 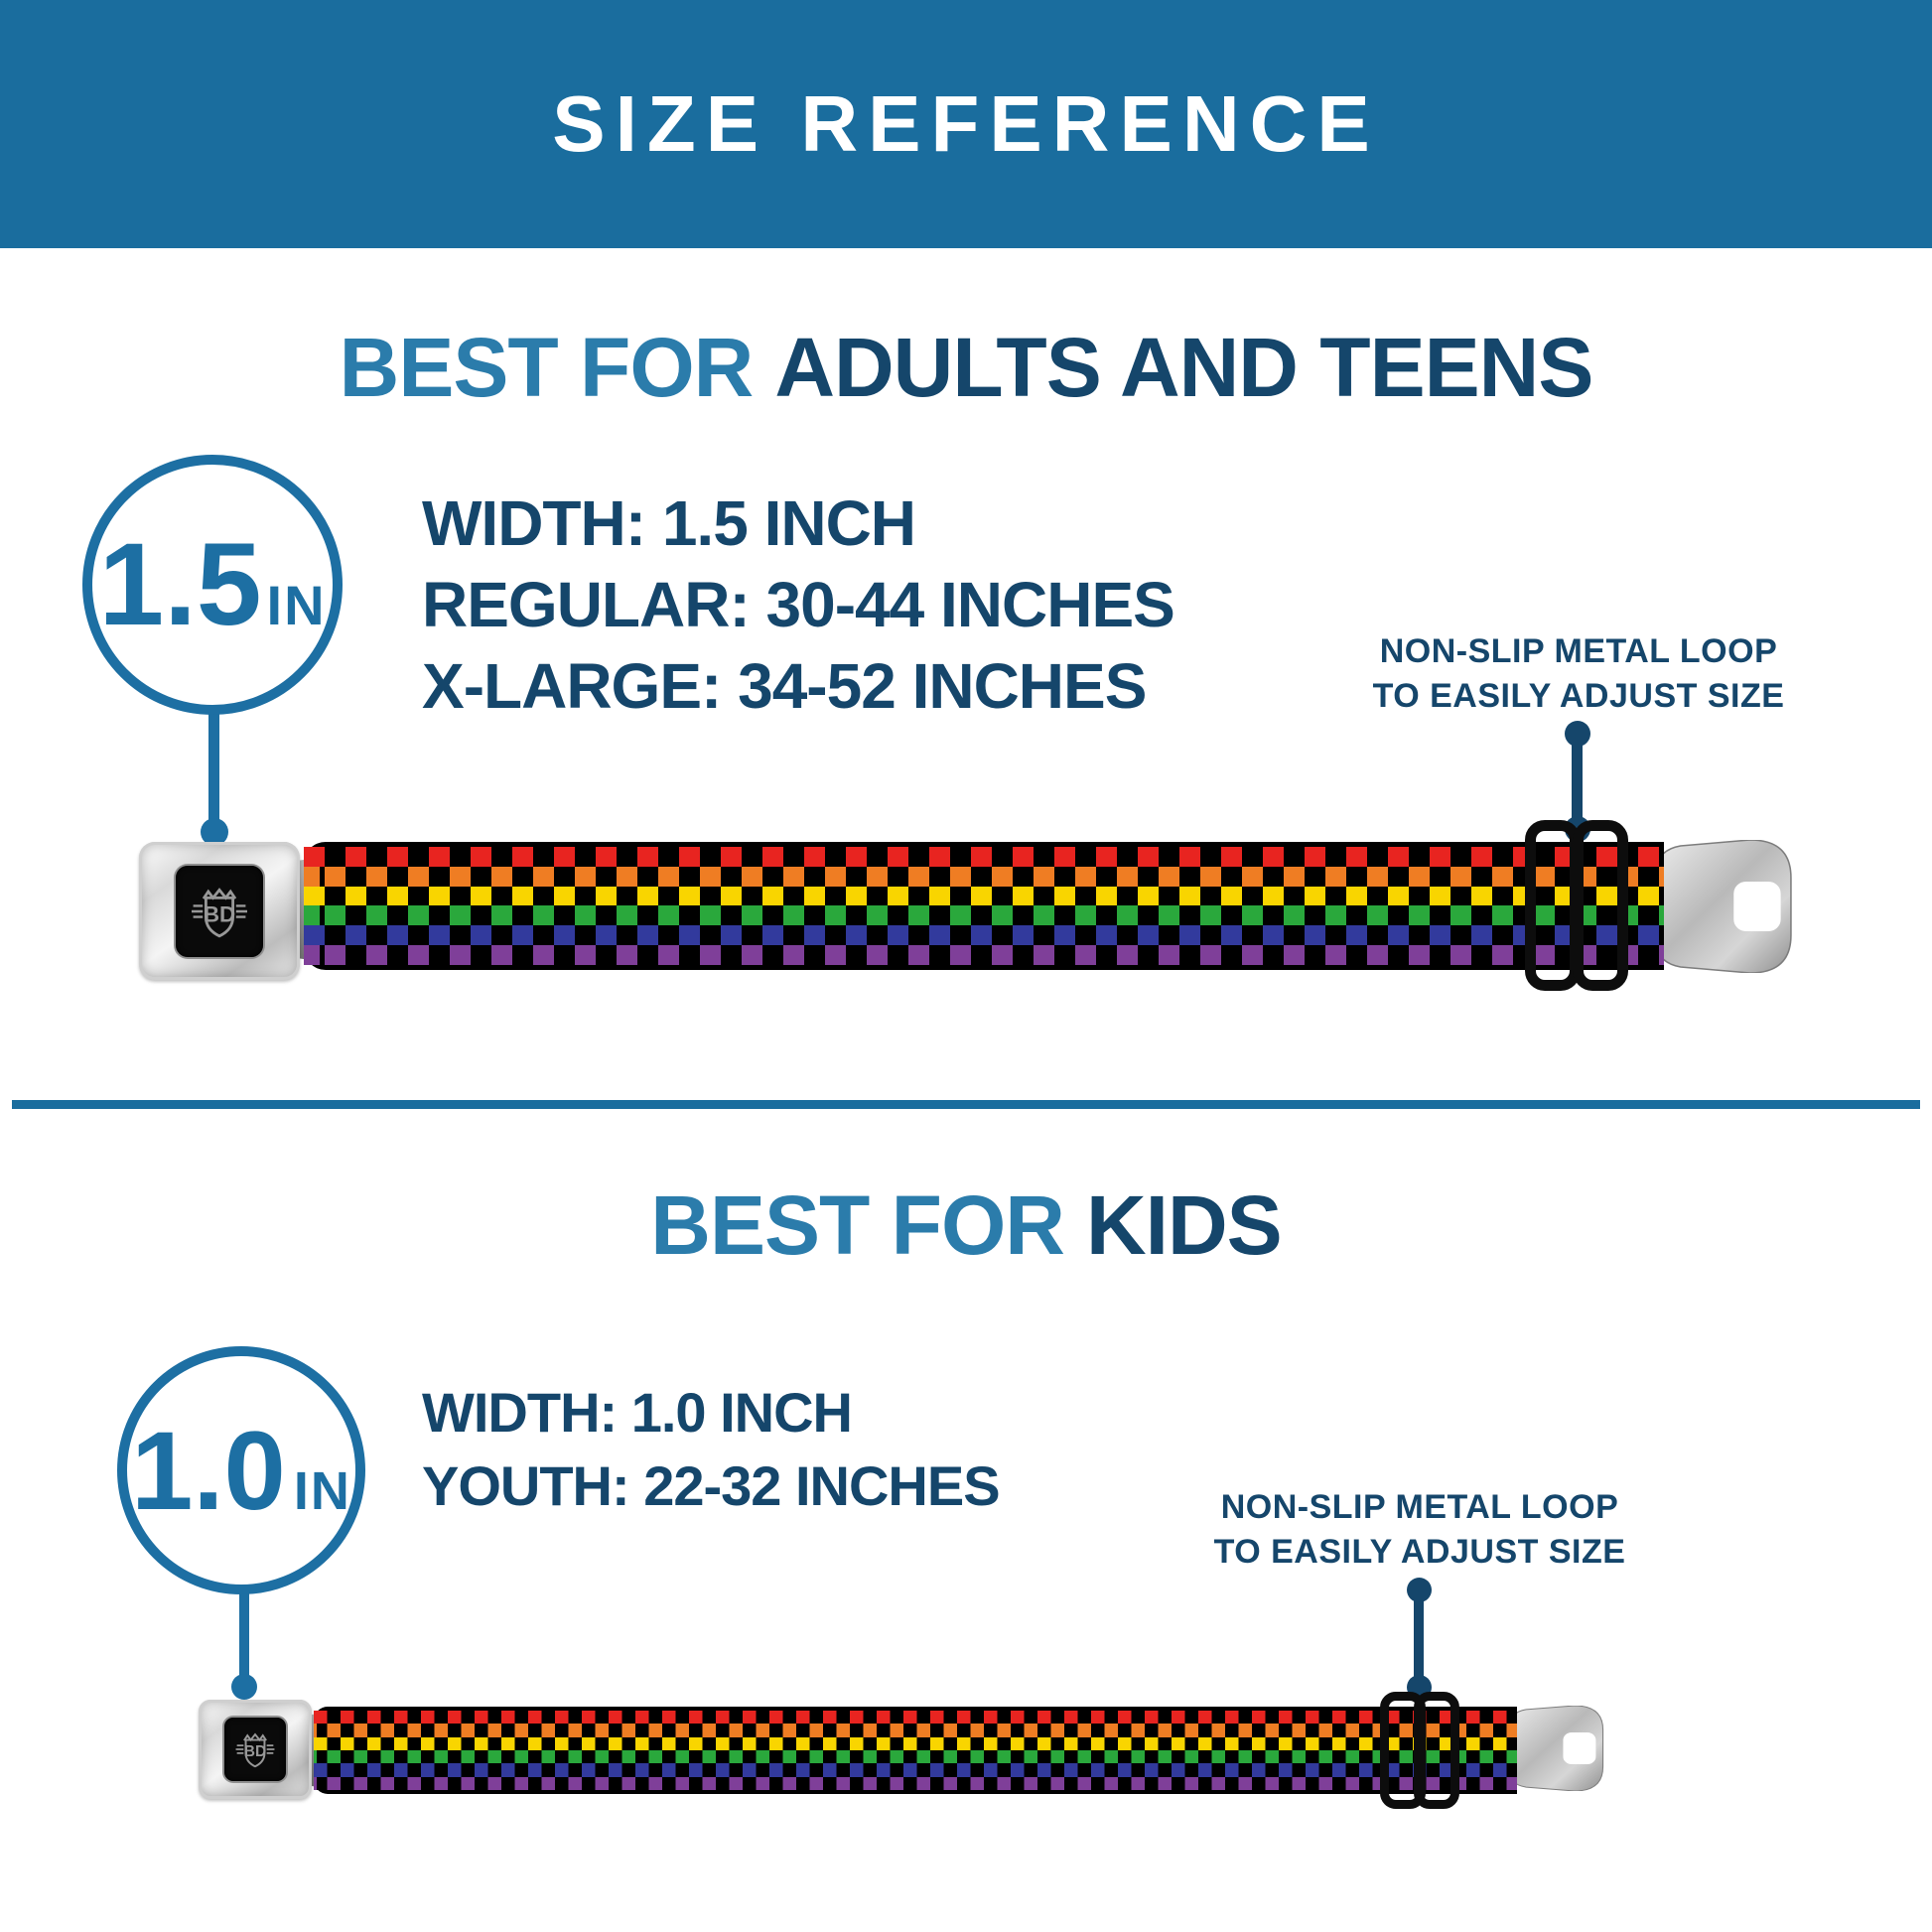 I want to click on width-badge-circle: 1.5IN, so click(x=213, y=585).